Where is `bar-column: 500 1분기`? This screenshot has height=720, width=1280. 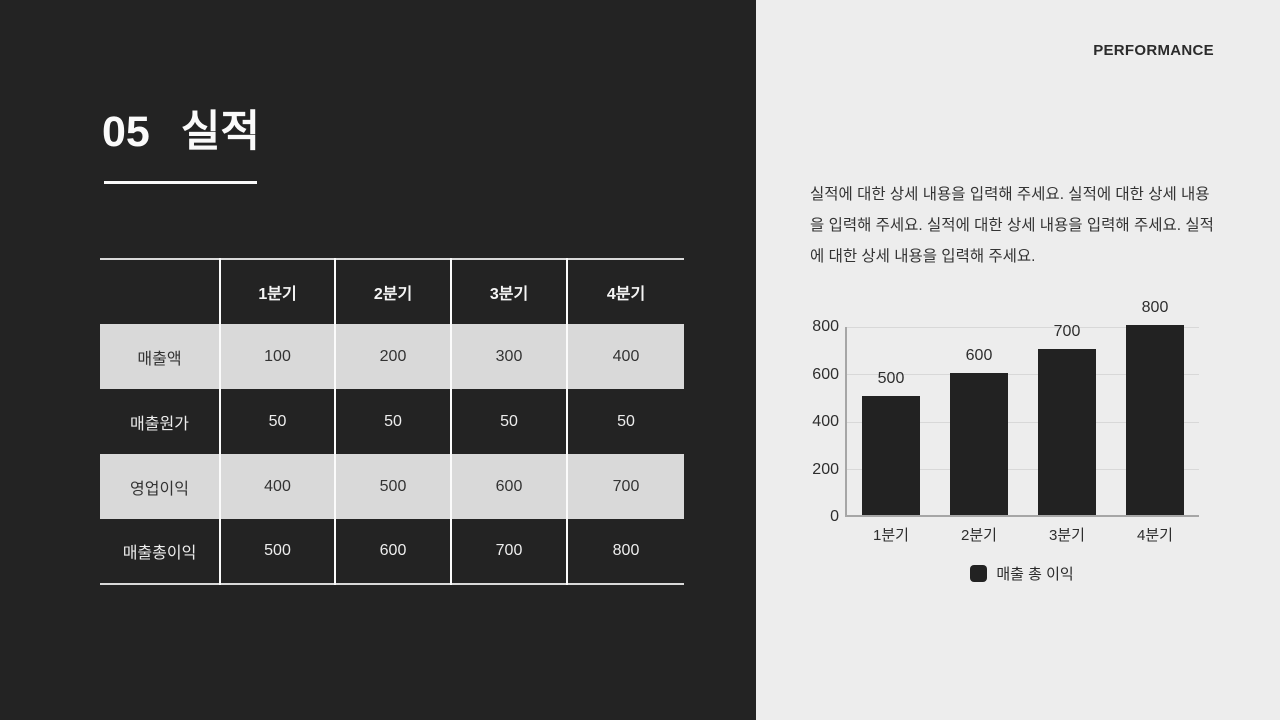 bar-column: 500 1분기 is located at coordinates (891, 435).